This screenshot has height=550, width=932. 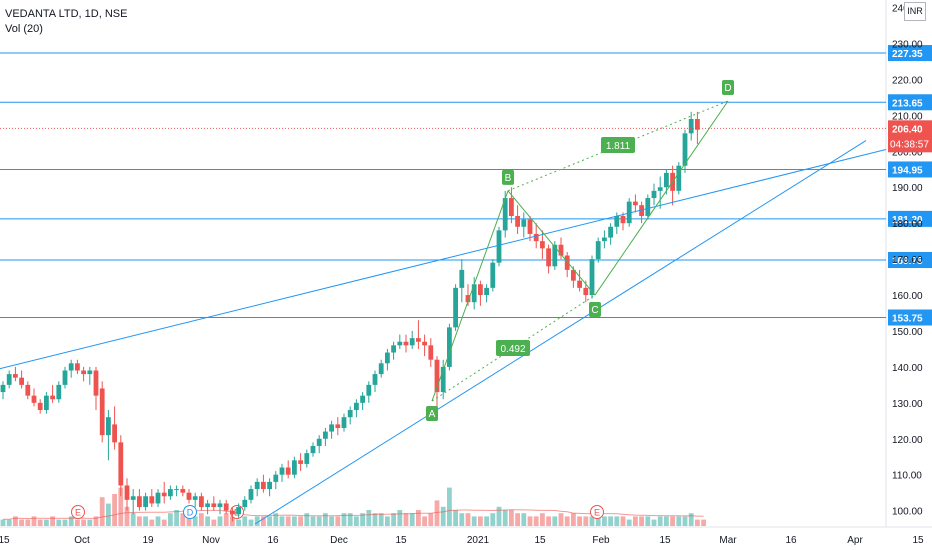 What do you see at coordinates (190, 512) in the screenshot?
I see `event-marker: D` at bounding box center [190, 512].